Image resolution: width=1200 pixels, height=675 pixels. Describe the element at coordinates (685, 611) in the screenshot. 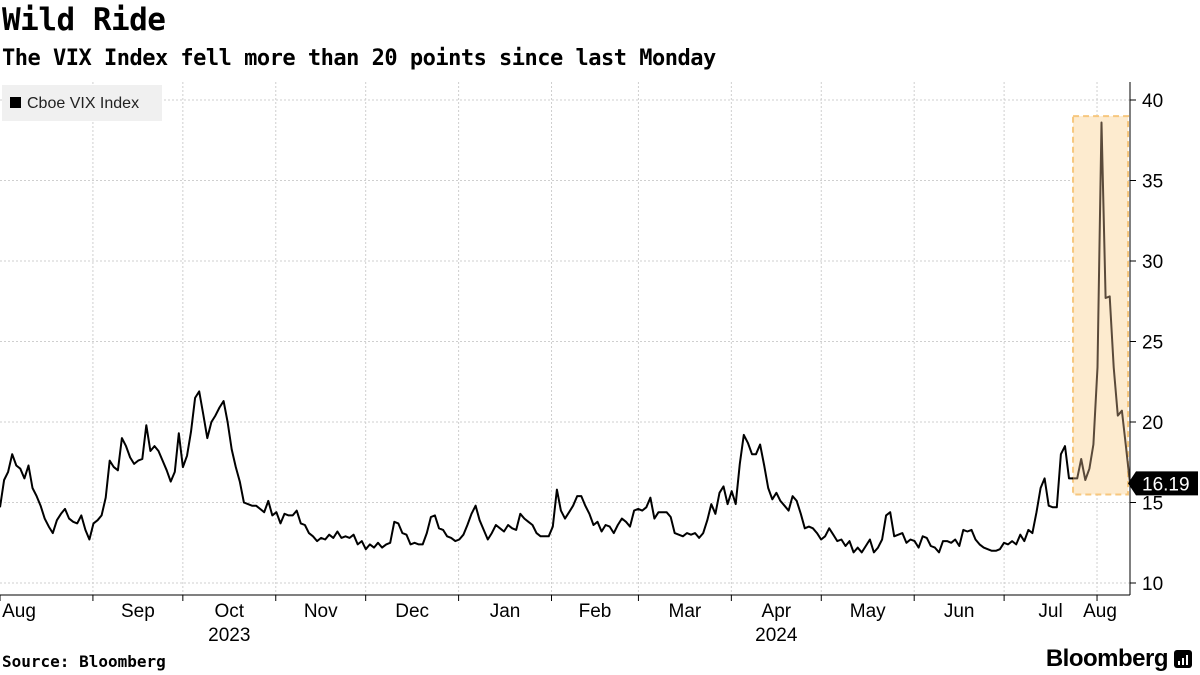

I see `x-tick-label: Mar` at that location.